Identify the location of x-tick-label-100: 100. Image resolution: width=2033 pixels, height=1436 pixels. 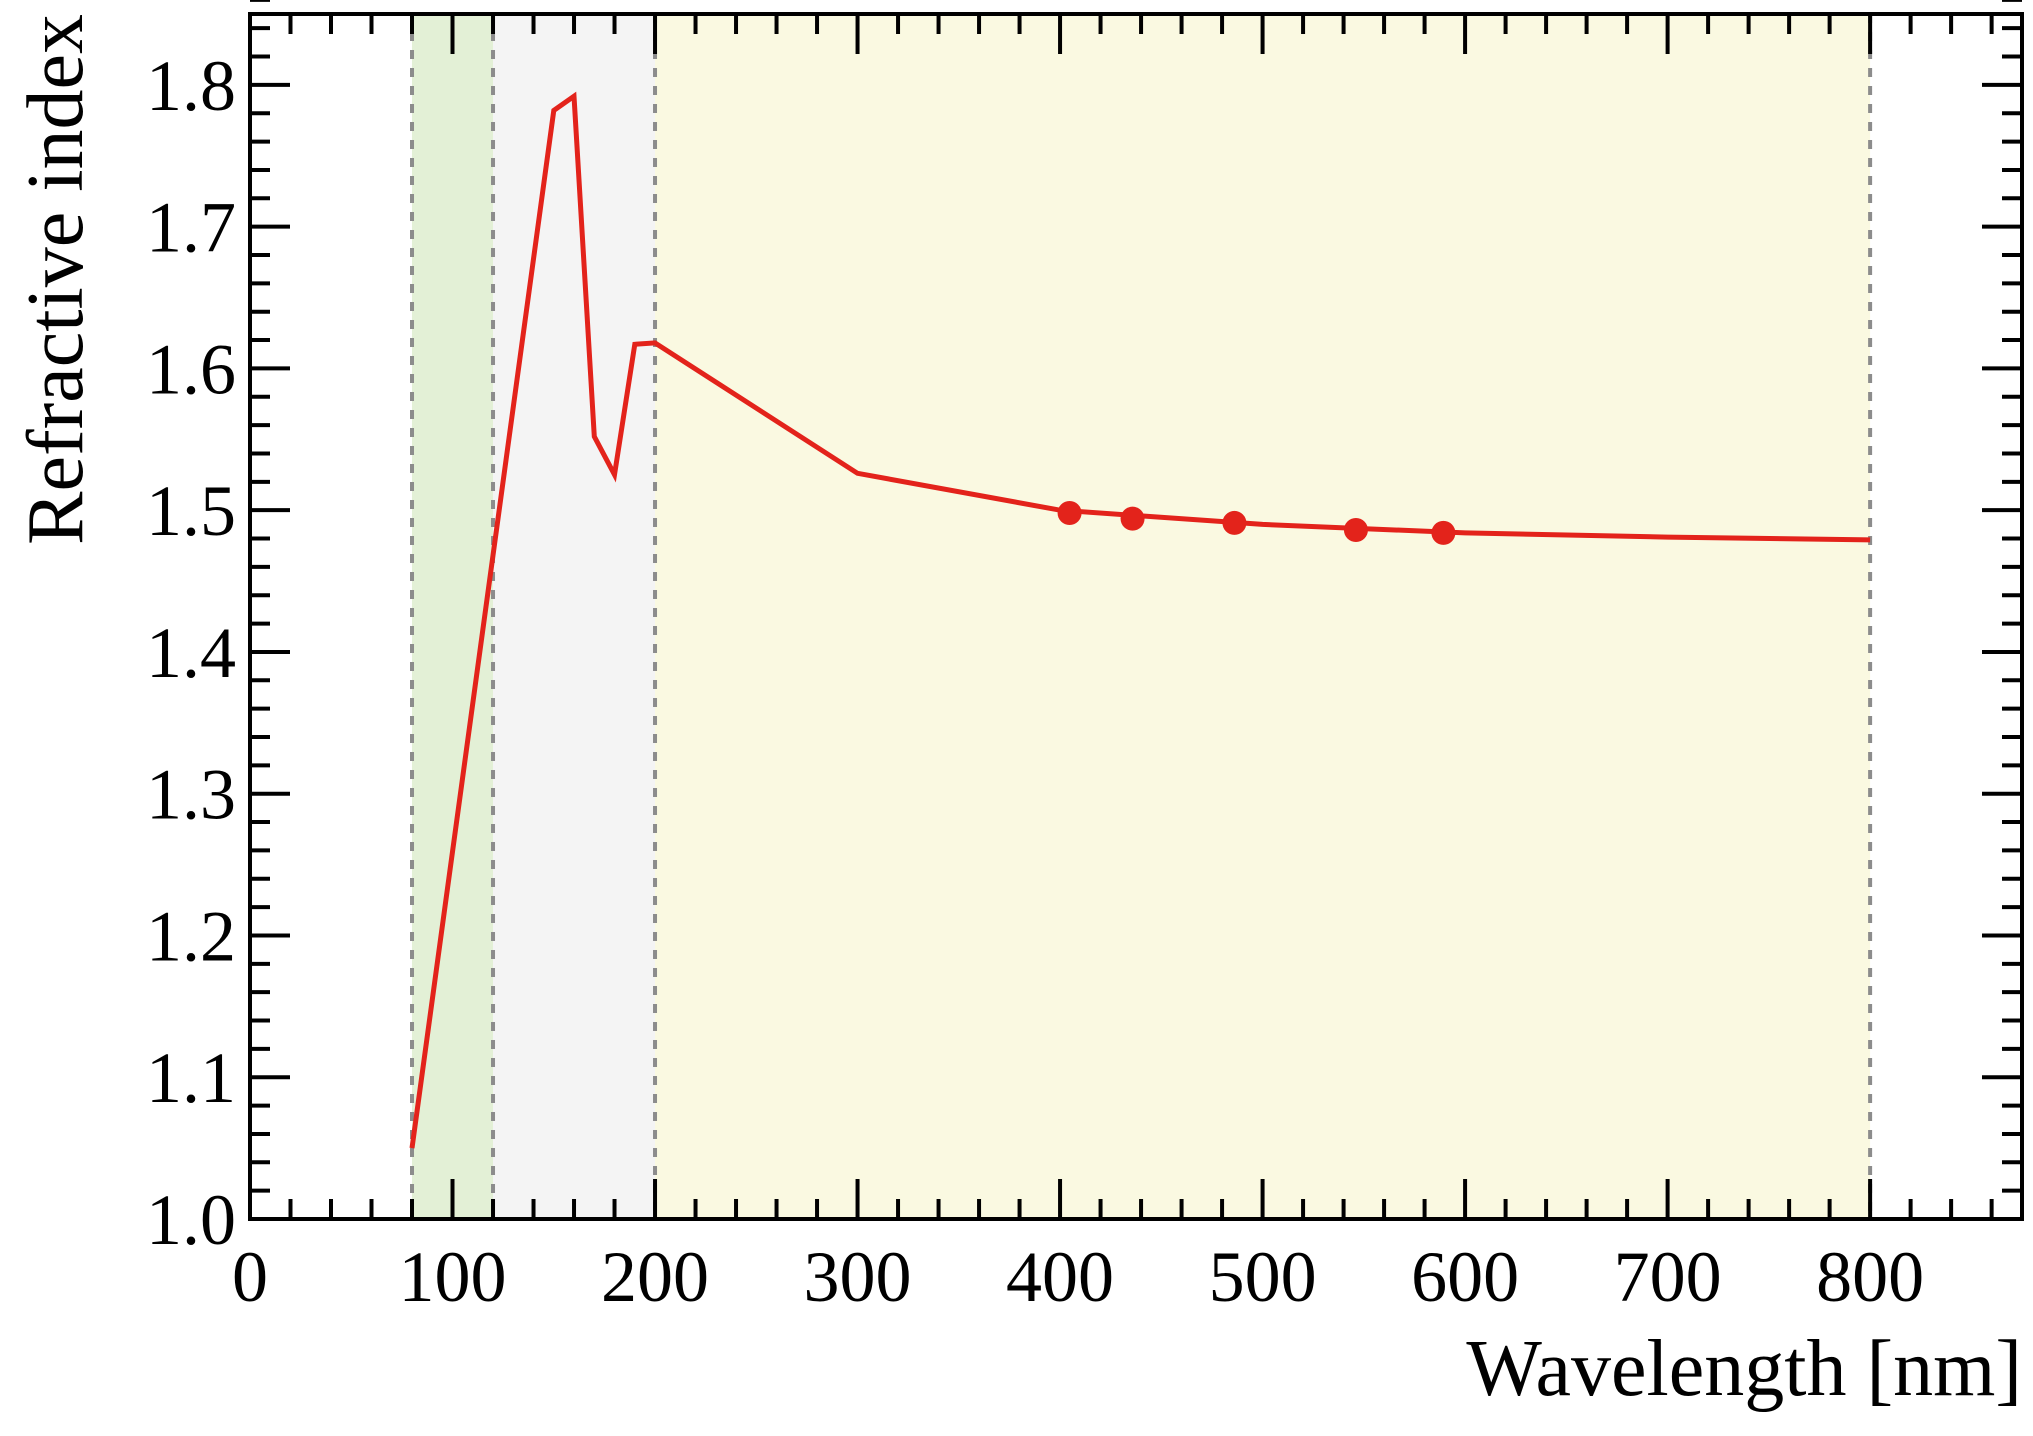
(453, 1277).